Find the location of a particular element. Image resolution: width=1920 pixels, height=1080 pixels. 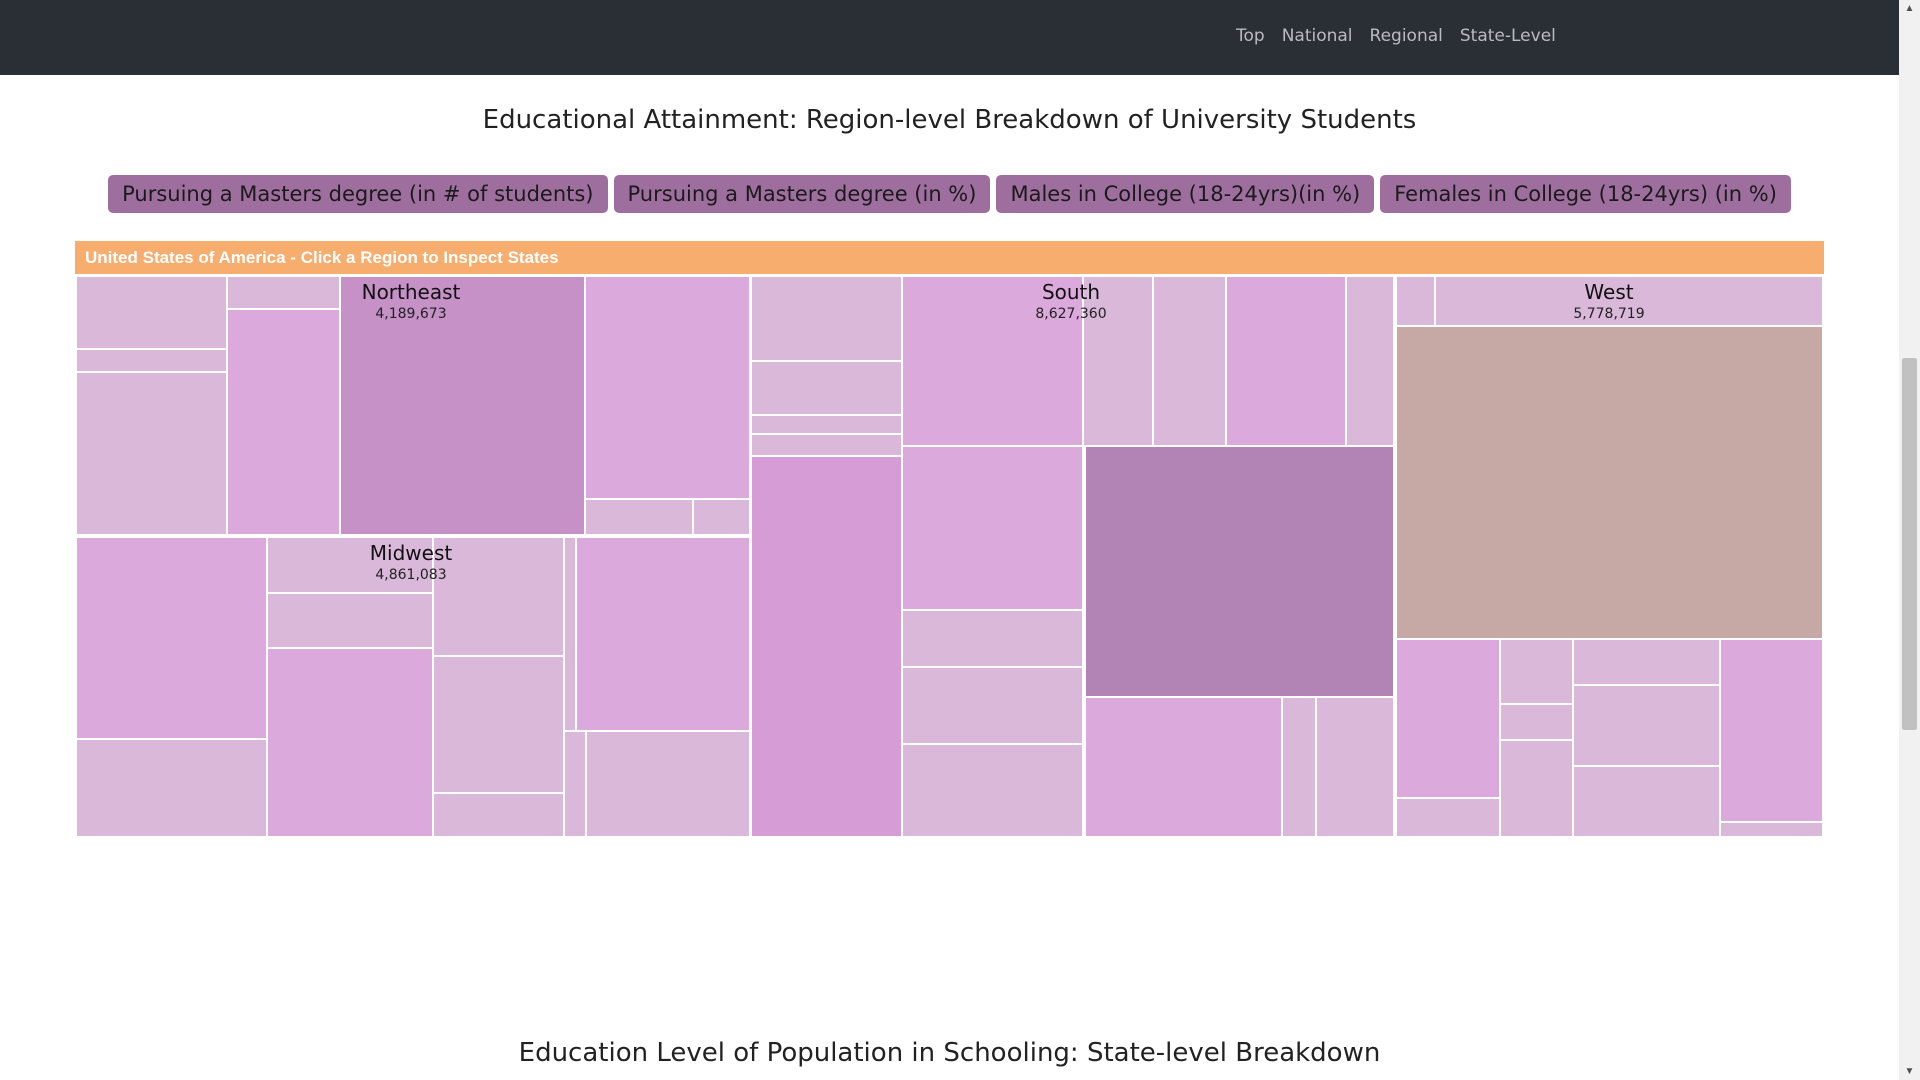

region-west is located at coordinates (1609, 556).